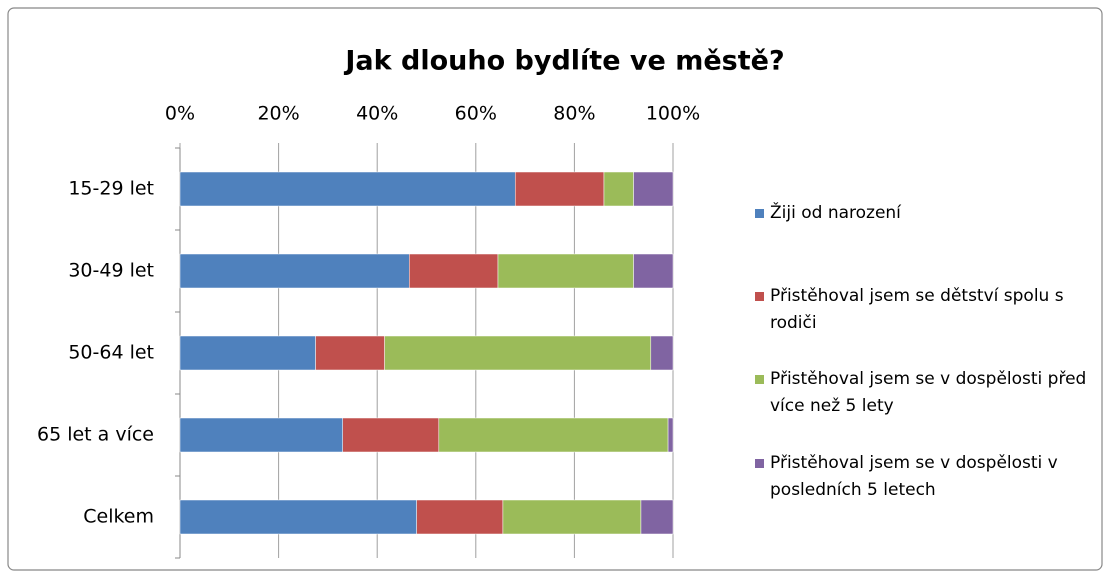 The height and width of the screenshot is (579, 1110). I want to click on legend-label: Žiji od narození, so click(835, 213).